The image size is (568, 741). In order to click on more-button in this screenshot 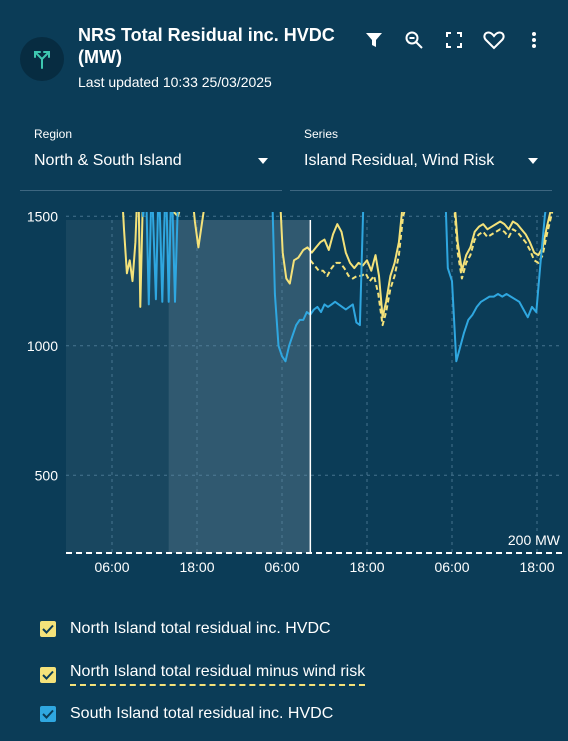, I will do `click(534, 40)`.